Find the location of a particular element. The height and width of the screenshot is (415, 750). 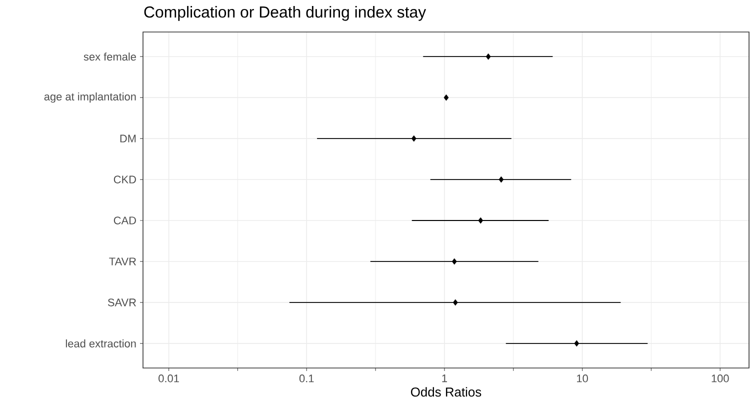

y-tick-label: DM is located at coordinates (128, 138).